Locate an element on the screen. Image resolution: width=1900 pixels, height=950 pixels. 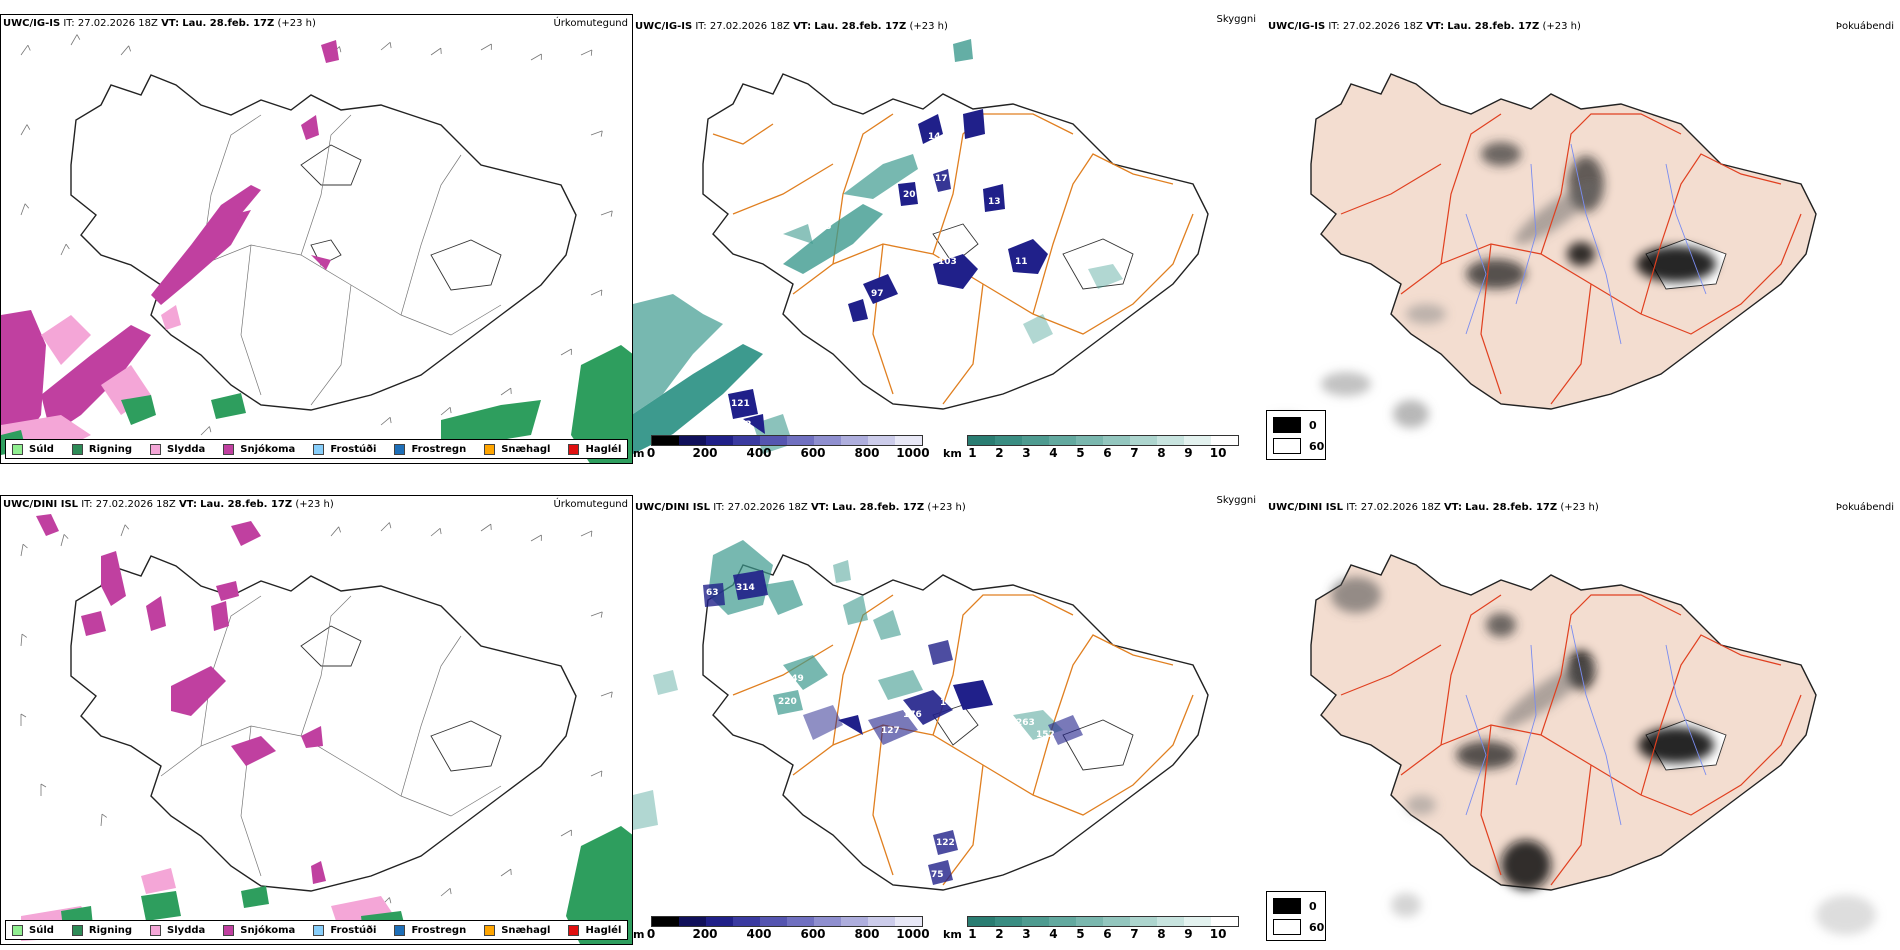
cloud-base-label: 14 is located at coordinates (934, 137).